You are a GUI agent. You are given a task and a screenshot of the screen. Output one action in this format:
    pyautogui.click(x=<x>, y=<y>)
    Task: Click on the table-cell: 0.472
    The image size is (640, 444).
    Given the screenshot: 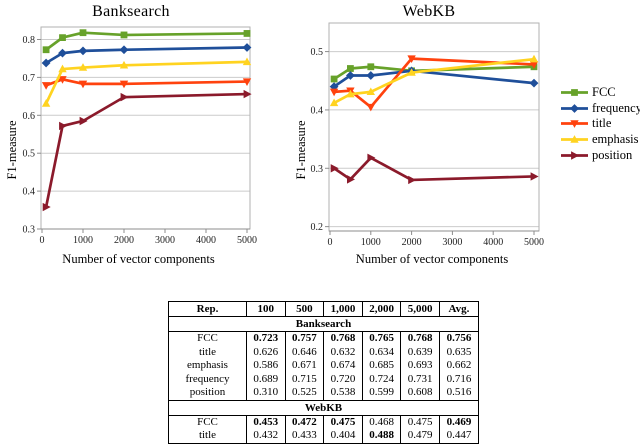 What is the action you would take?
    pyautogui.click(x=304, y=422)
    